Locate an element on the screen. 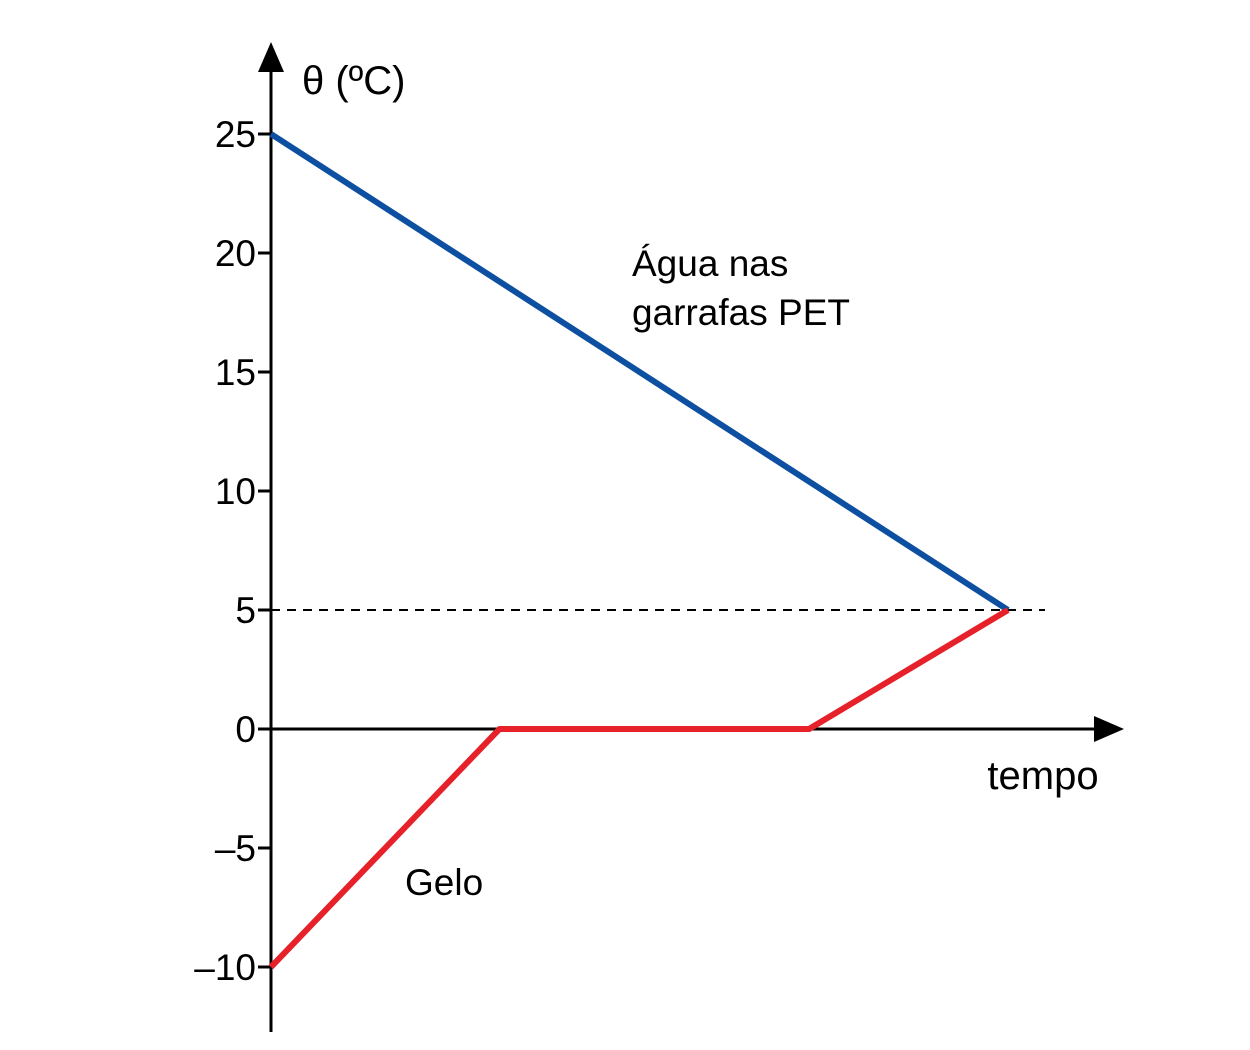 This screenshot has height=1050, width=1250. y-tick-label: 0 is located at coordinates (245, 729).